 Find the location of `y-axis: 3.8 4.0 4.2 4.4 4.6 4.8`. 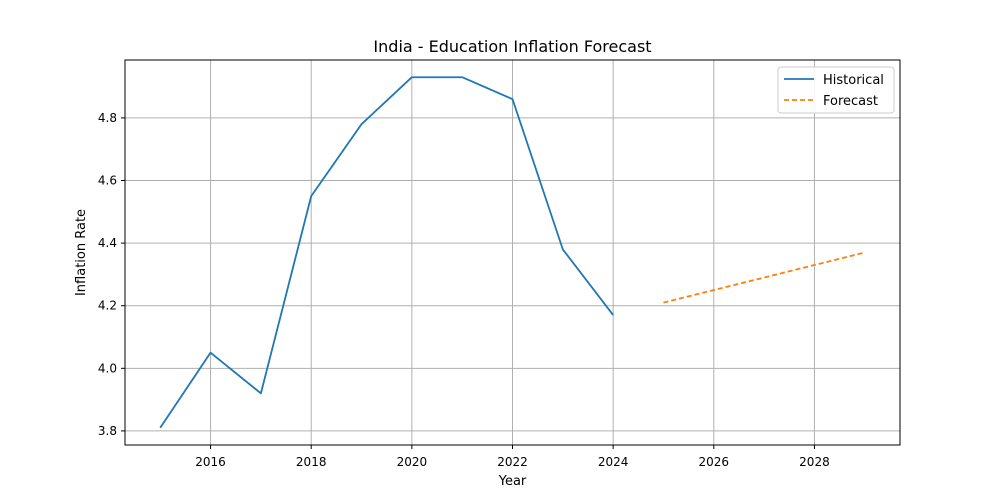

y-axis: 3.8 4.0 4.2 4.4 4.6 4.8 is located at coordinates (111, 274).